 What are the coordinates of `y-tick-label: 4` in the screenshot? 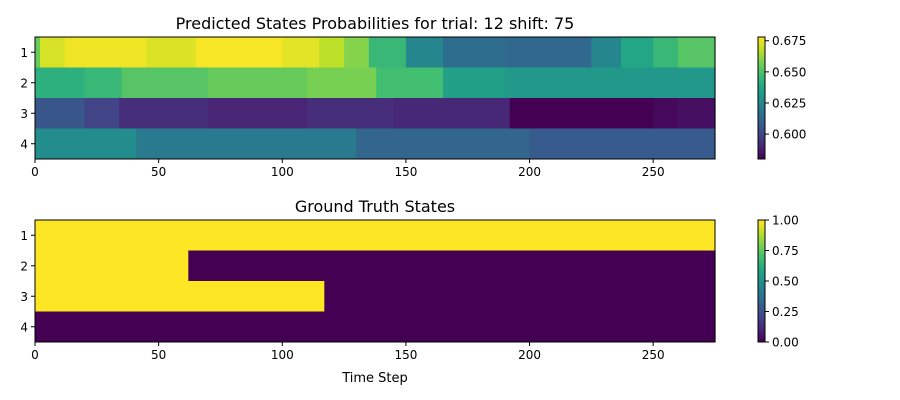 It's located at (24, 327).